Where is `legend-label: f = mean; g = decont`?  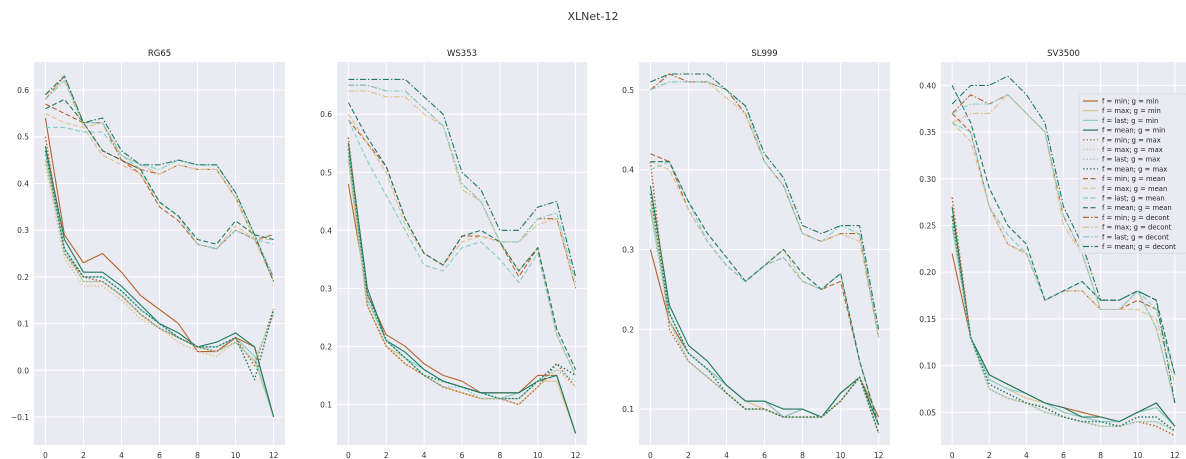 legend-label: f = mean; g = decont is located at coordinates (1139, 247).